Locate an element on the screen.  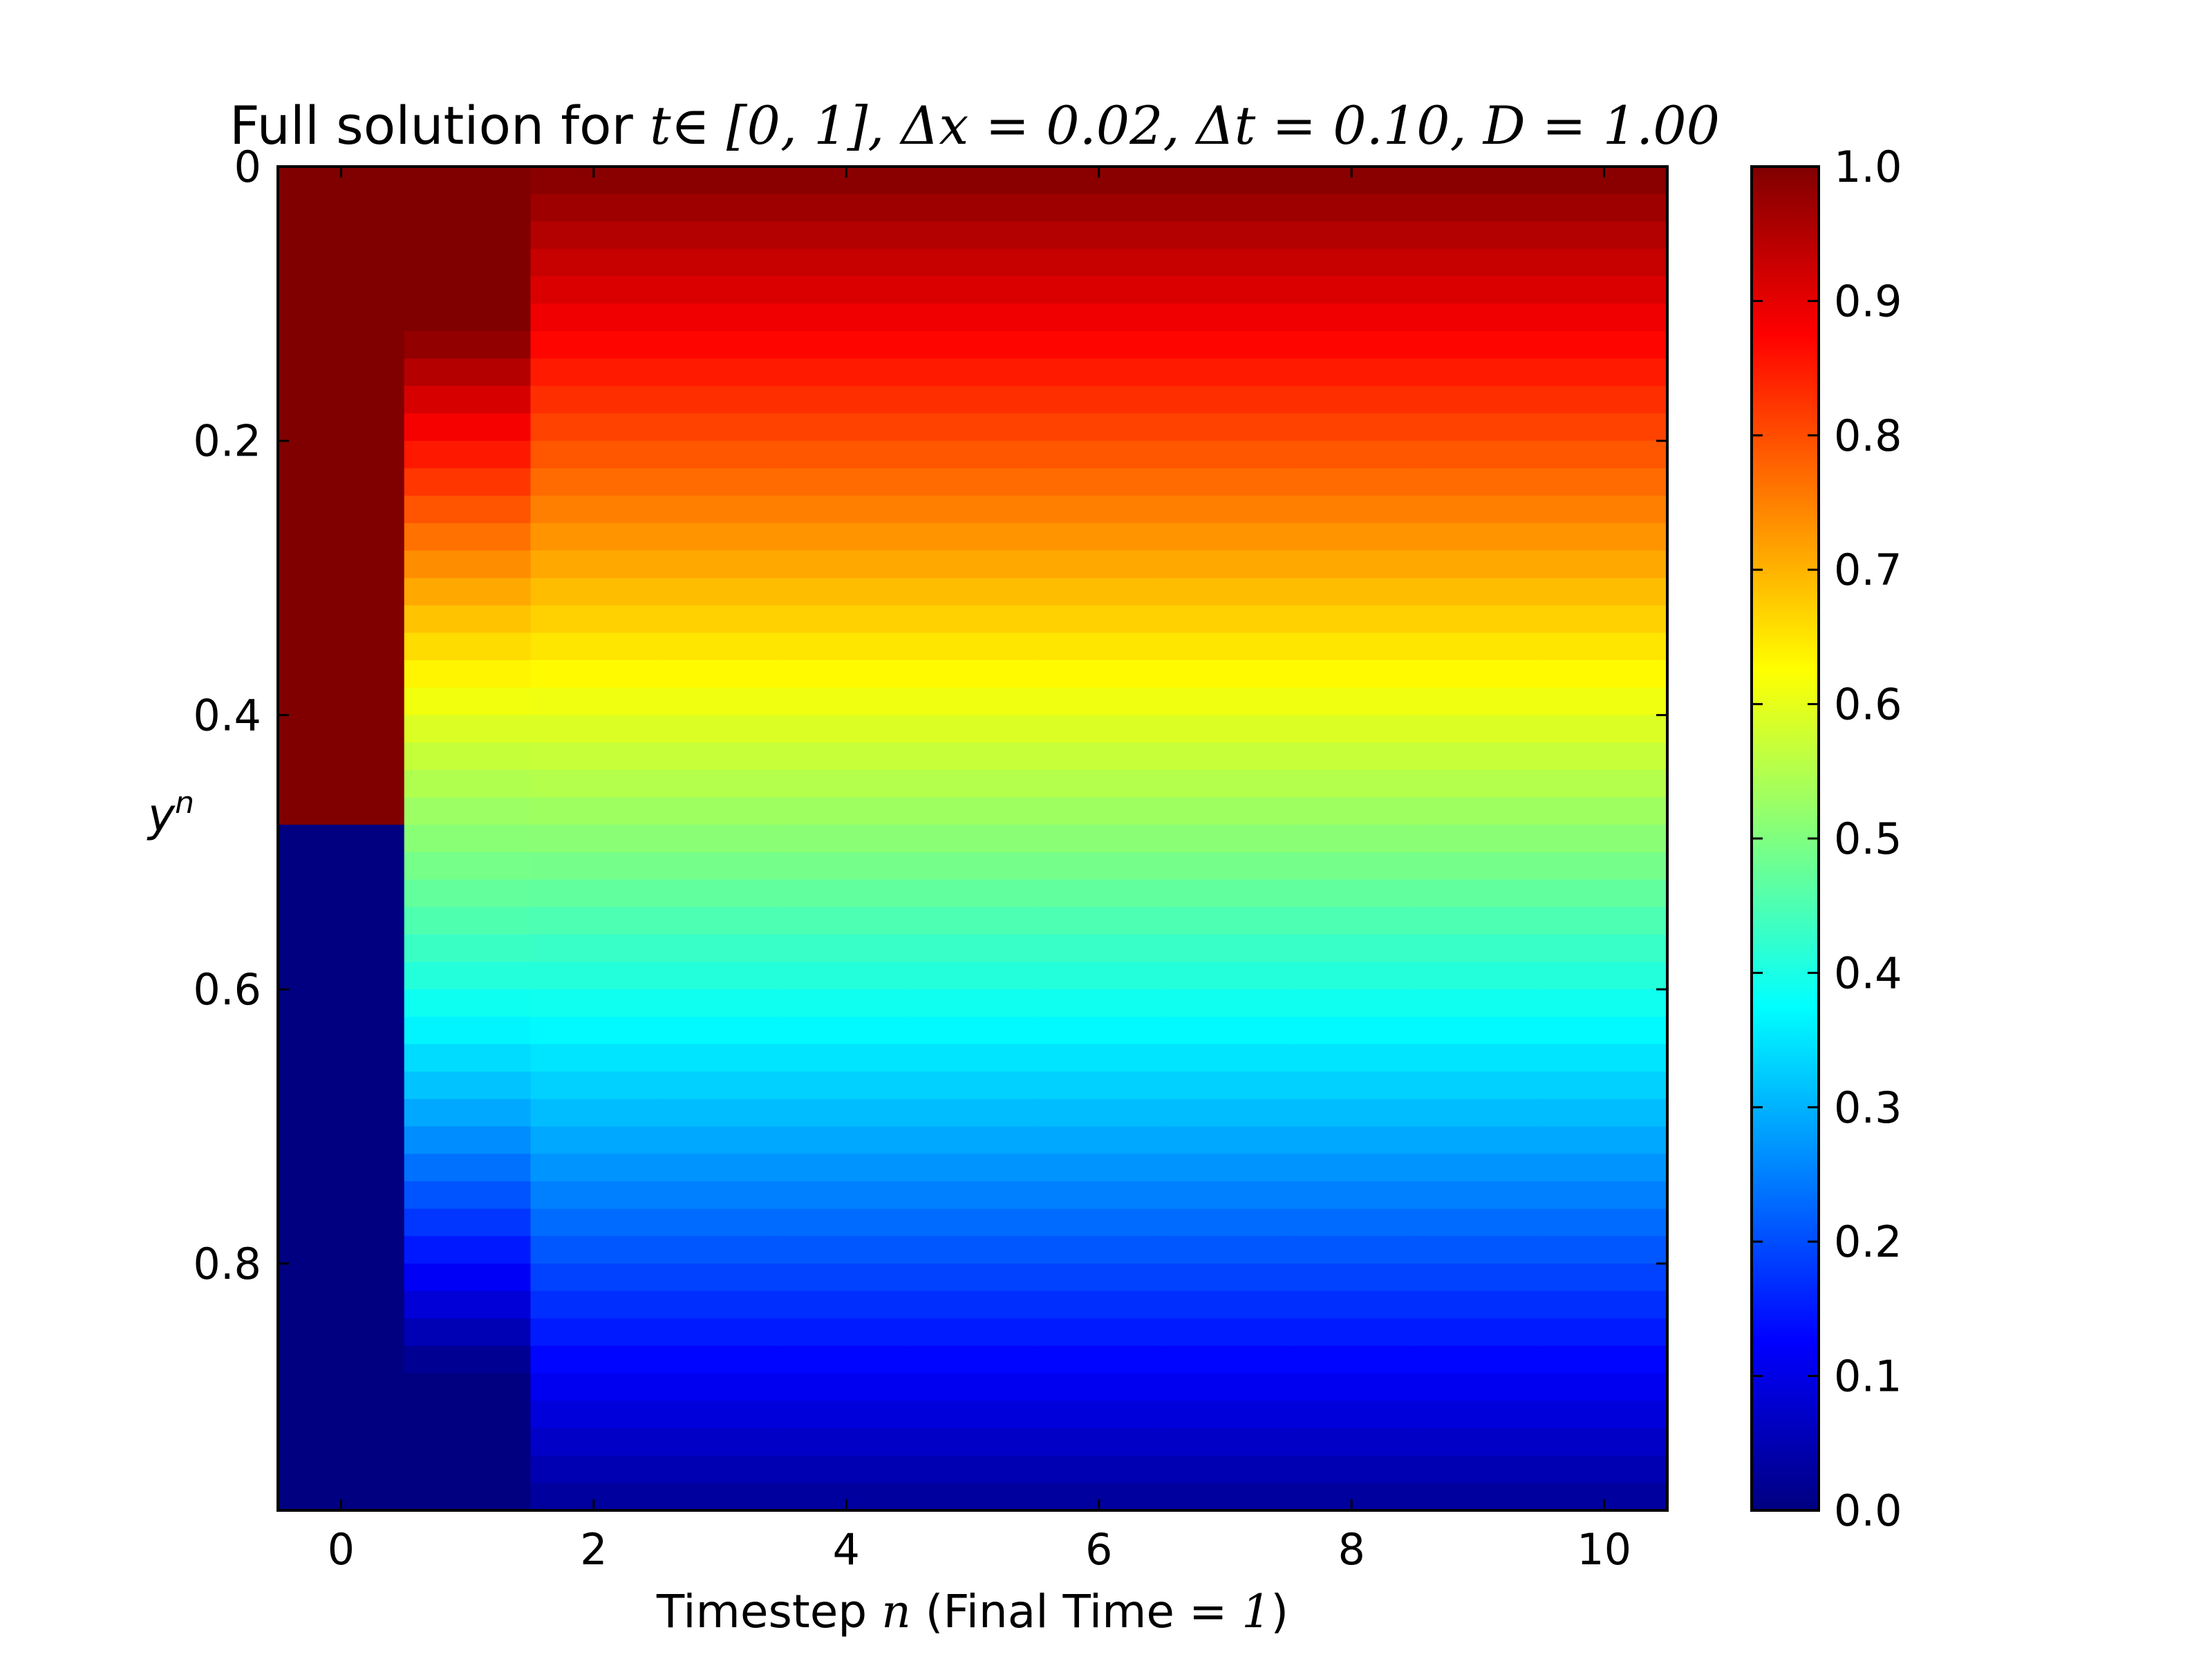
colorbar-tick-label: 0.1 is located at coordinates (1868, 1377).